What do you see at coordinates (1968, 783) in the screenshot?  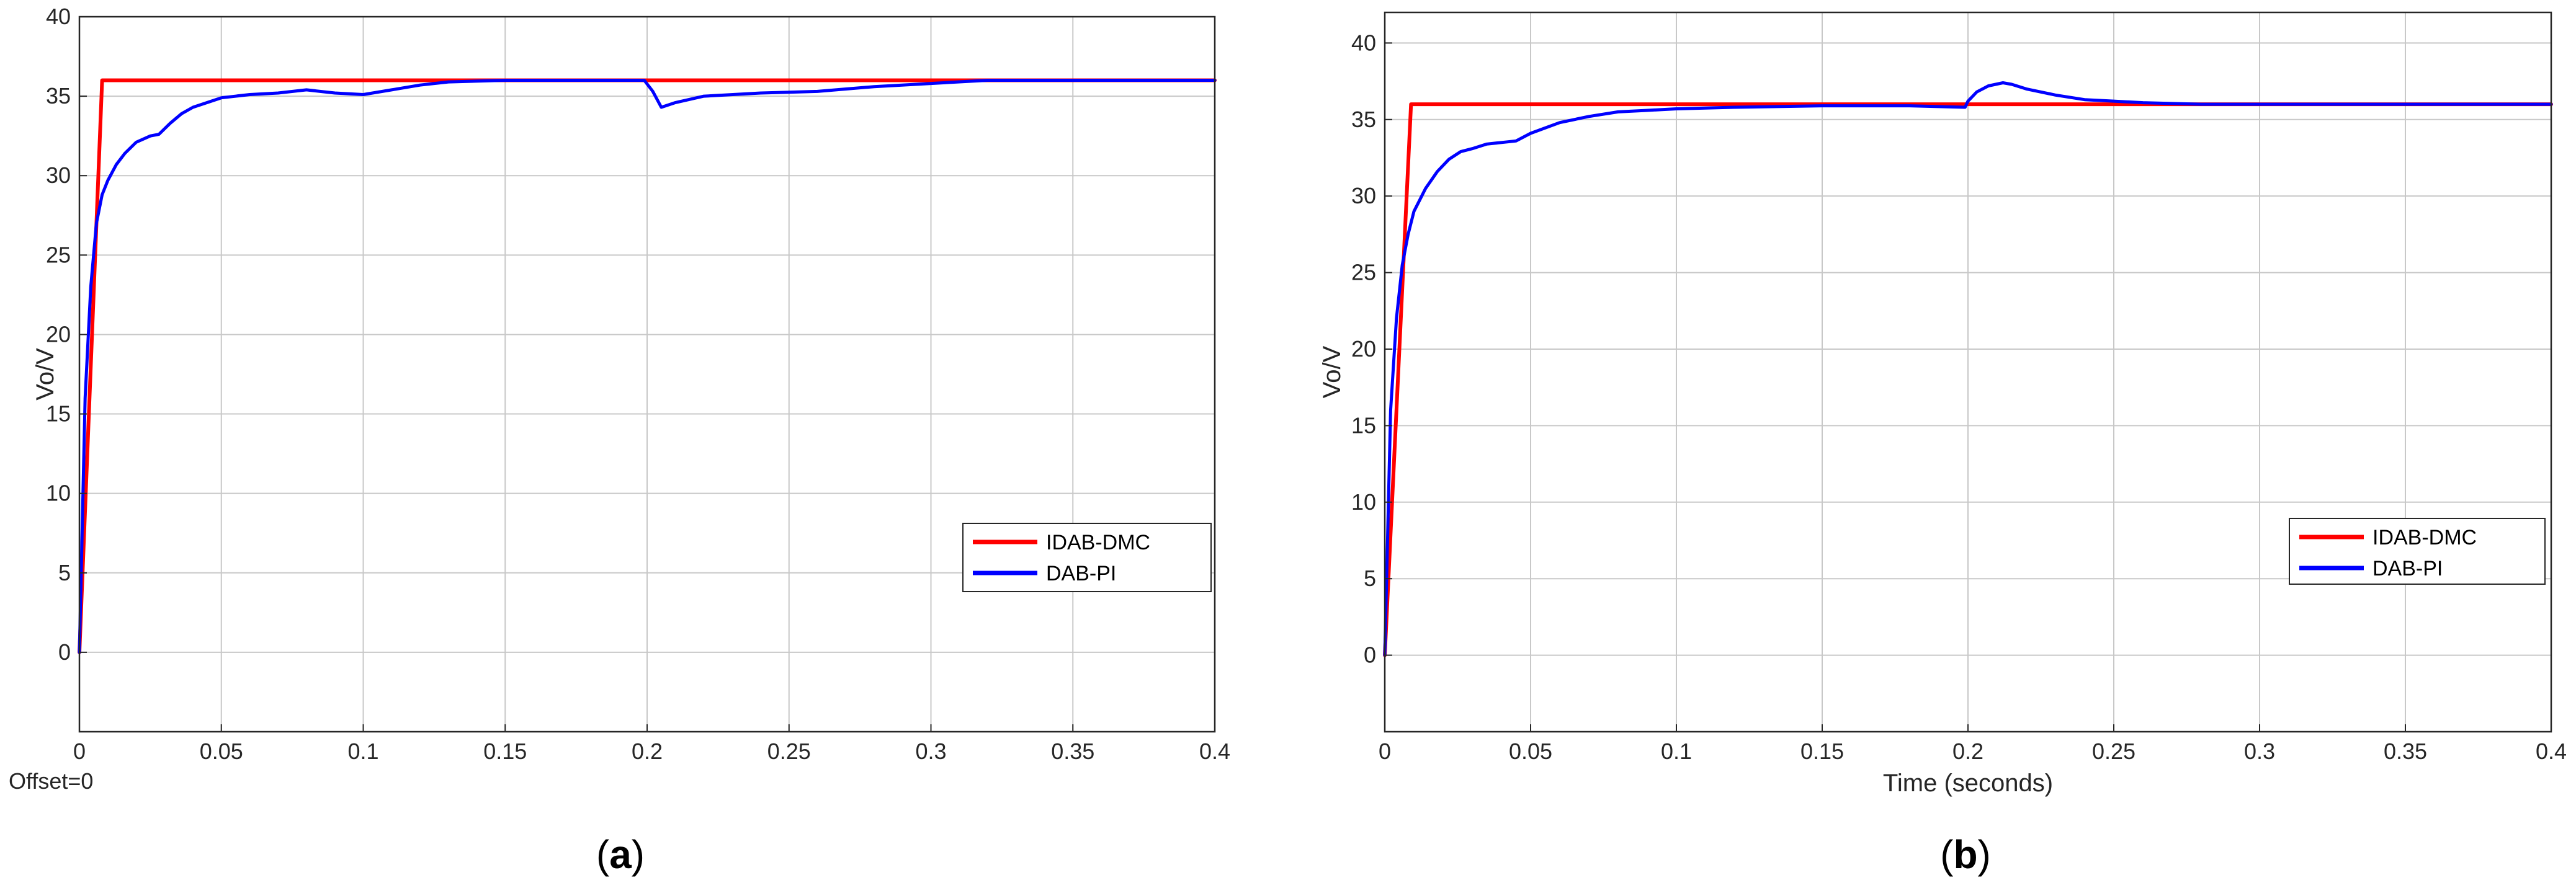 I see `x-axis-label: Time (seconds)` at bounding box center [1968, 783].